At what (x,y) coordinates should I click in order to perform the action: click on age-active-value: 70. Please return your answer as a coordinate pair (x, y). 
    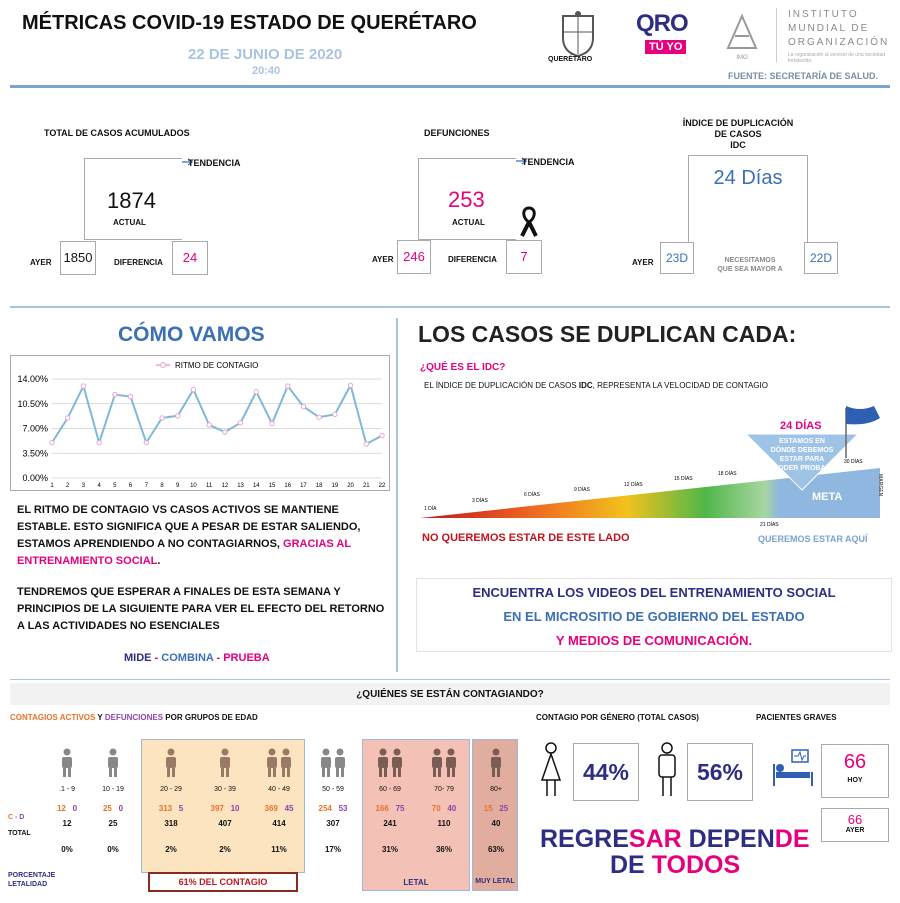
    Looking at the image, I should click on (436, 808).